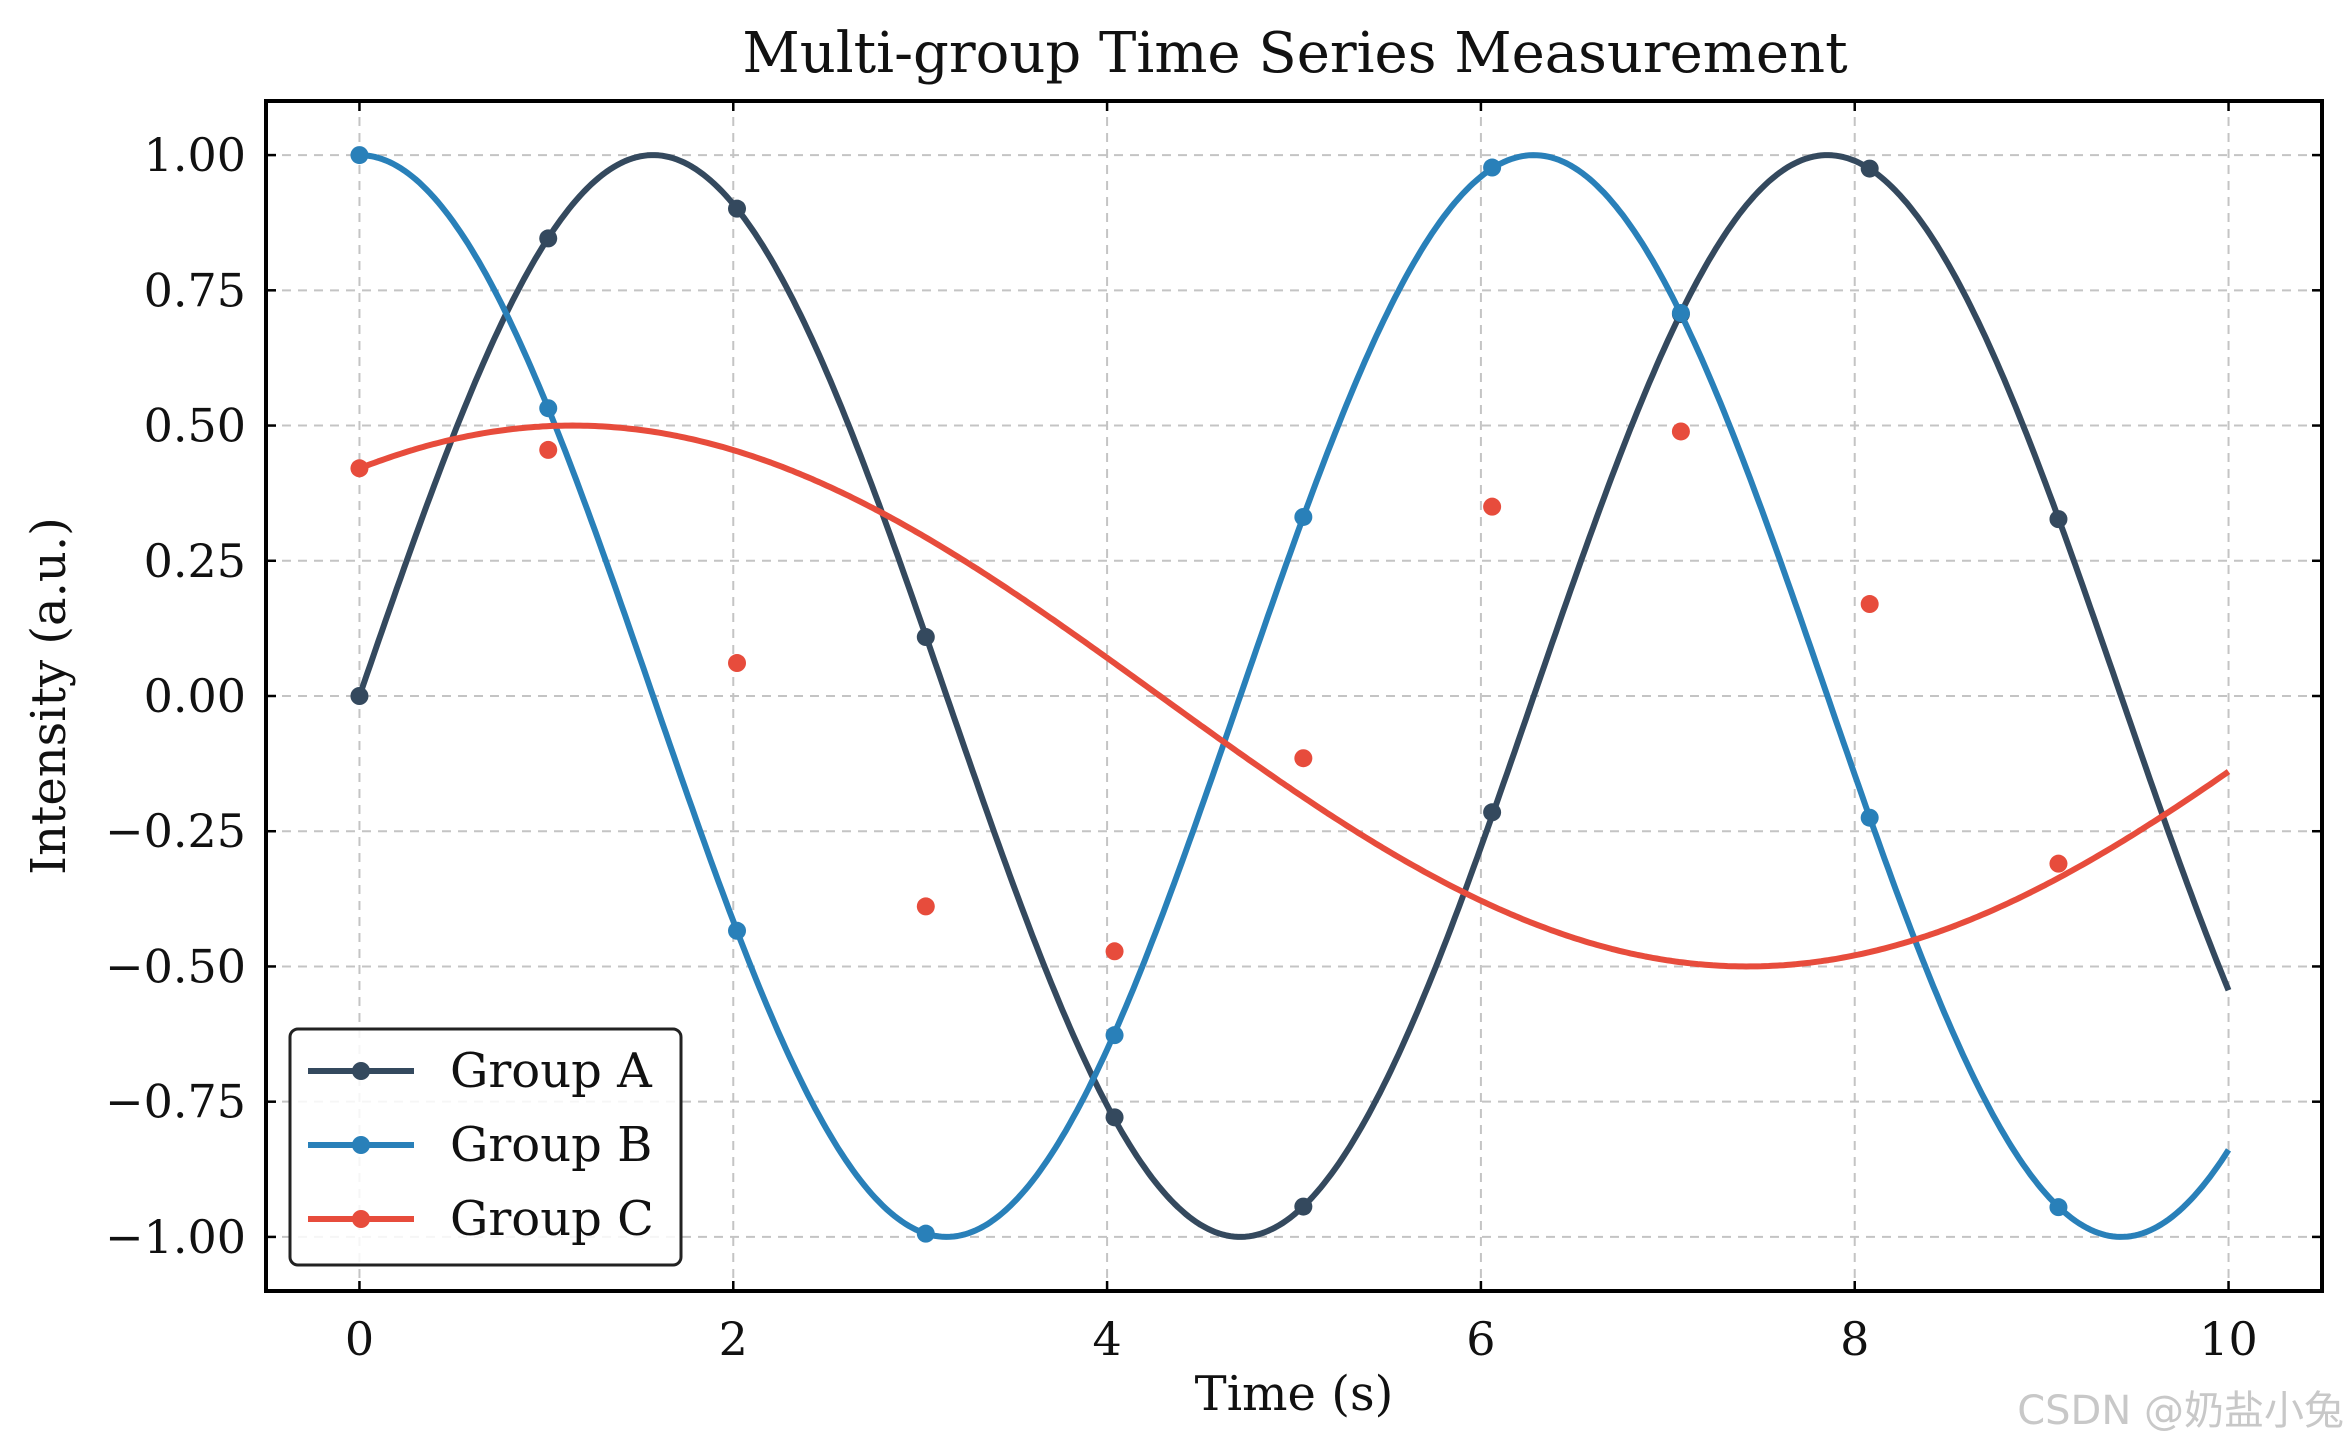 The width and height of the screenshot is (2352, 1452). Describe the element at coordinates (733, 1339) in the screenshot. I see `x-tick-label: 2` at that location.